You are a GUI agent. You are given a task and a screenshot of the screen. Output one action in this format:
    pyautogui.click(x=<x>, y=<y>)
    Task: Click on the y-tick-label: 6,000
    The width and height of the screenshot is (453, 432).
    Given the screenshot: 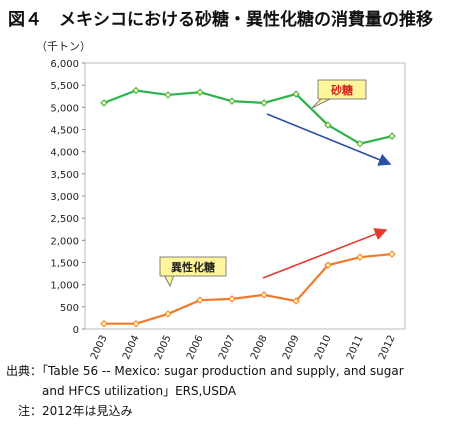 What is the action you would take?
    pyautogui.click(x=64, y=64)
    